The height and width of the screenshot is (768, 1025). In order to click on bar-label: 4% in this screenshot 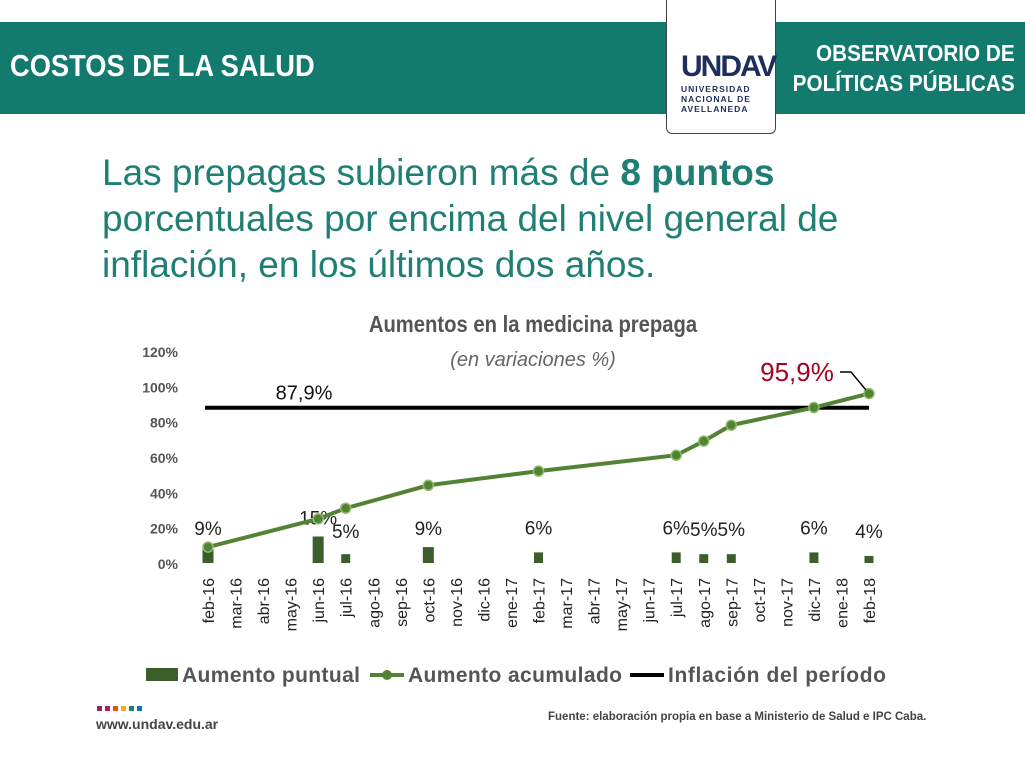, I will do `click(869, 532)`.